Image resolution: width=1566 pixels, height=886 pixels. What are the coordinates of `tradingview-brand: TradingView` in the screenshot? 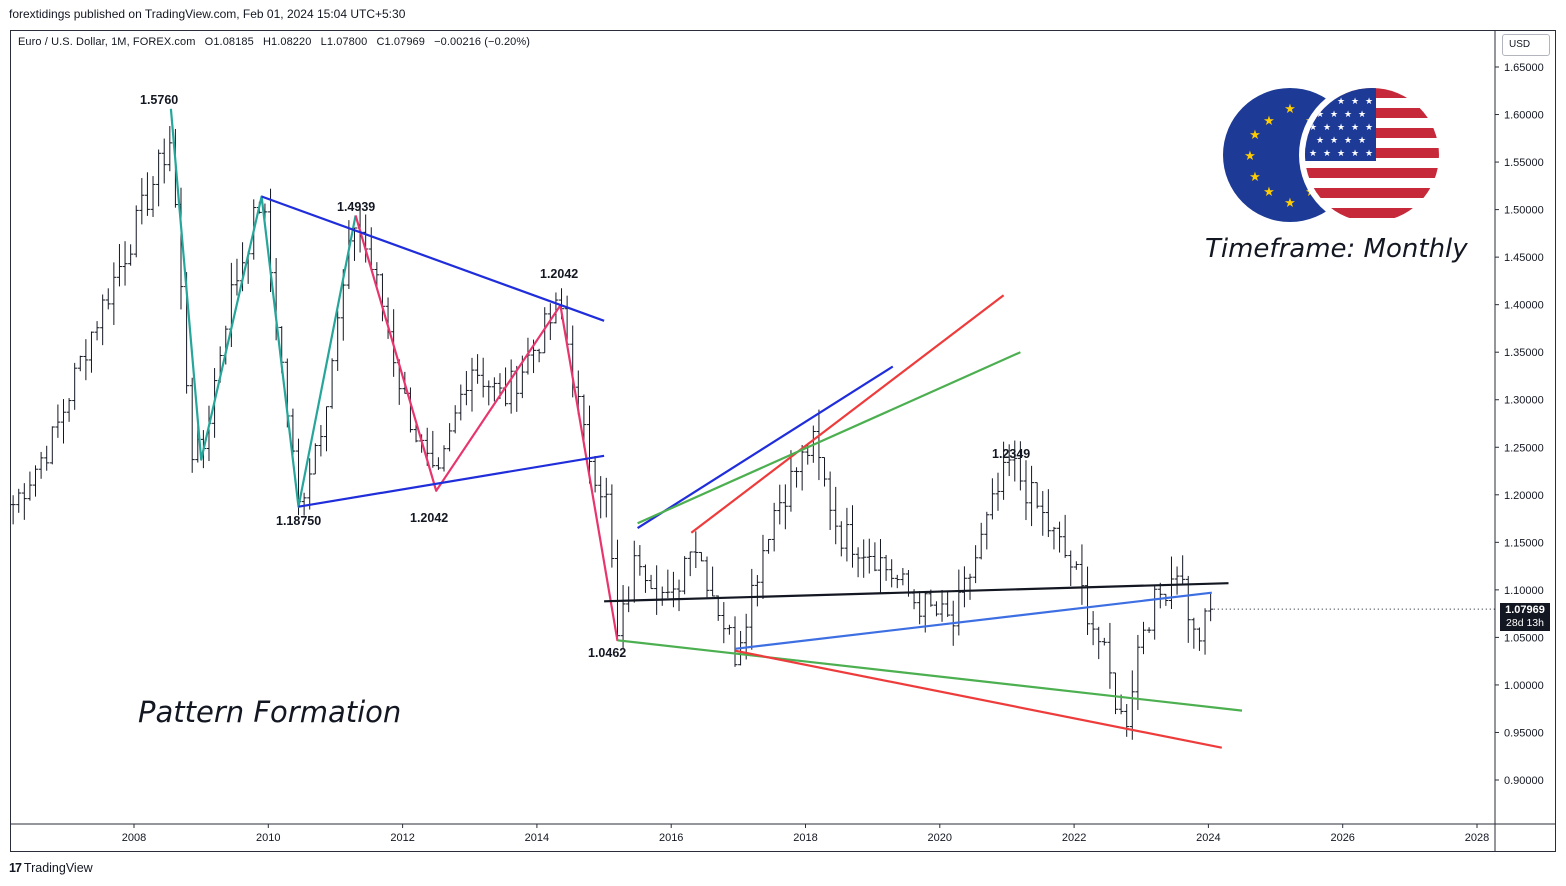 It's located at (58, 868).